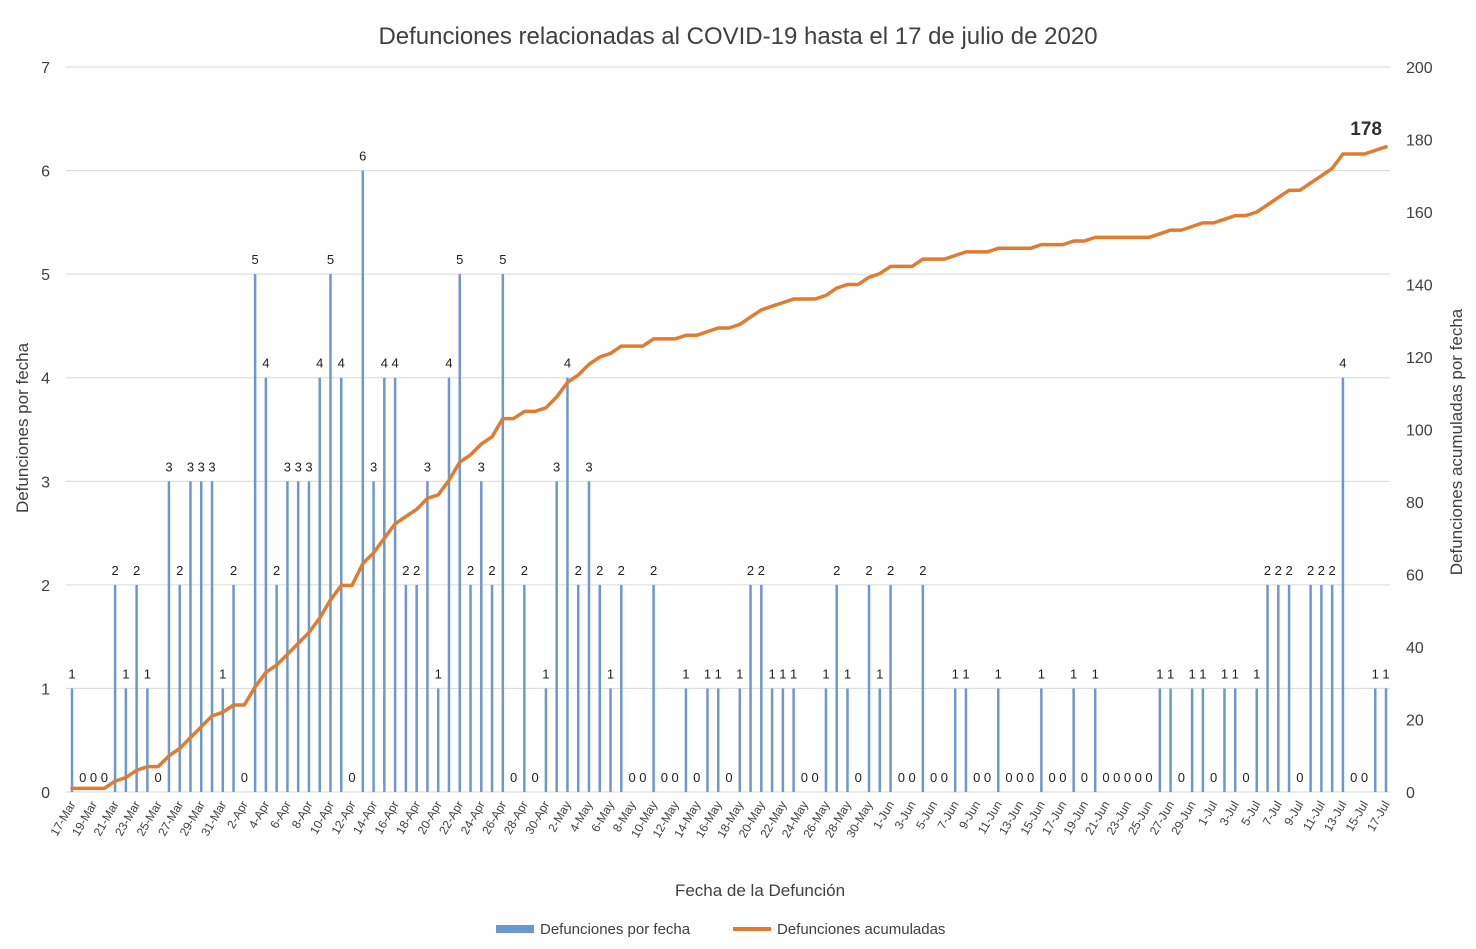  I want to click on y-right-tick-label: 80, so click(1415, 503).